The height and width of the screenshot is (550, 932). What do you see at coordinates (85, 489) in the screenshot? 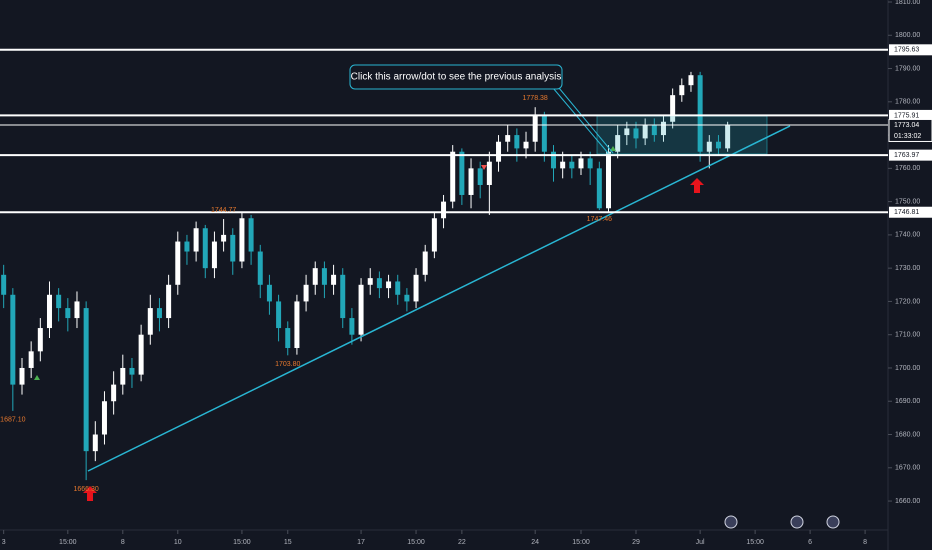
I see `price-annotation: 1666.30` at bounding box center [85, 489].